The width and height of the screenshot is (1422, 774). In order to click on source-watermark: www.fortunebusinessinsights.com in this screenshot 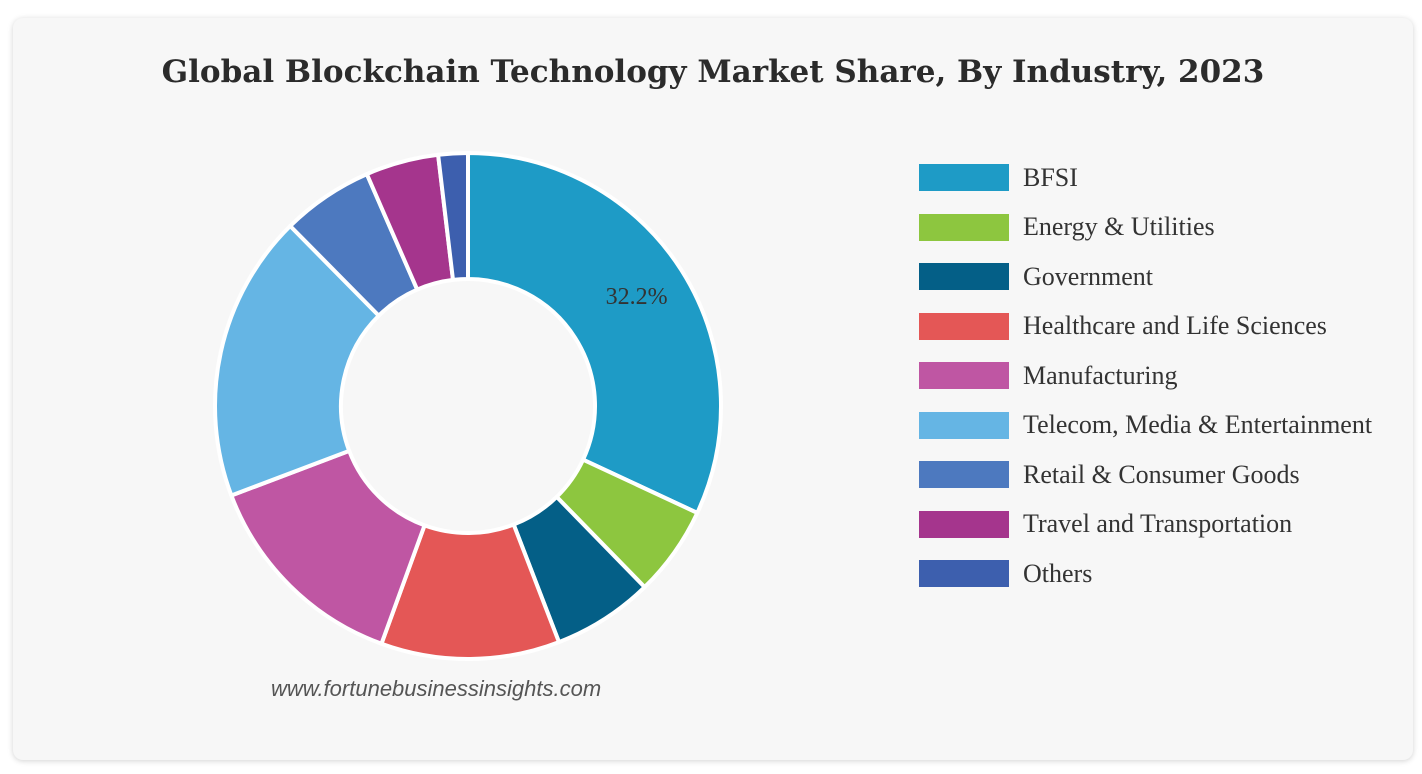, I will do `click(436, 688)`.